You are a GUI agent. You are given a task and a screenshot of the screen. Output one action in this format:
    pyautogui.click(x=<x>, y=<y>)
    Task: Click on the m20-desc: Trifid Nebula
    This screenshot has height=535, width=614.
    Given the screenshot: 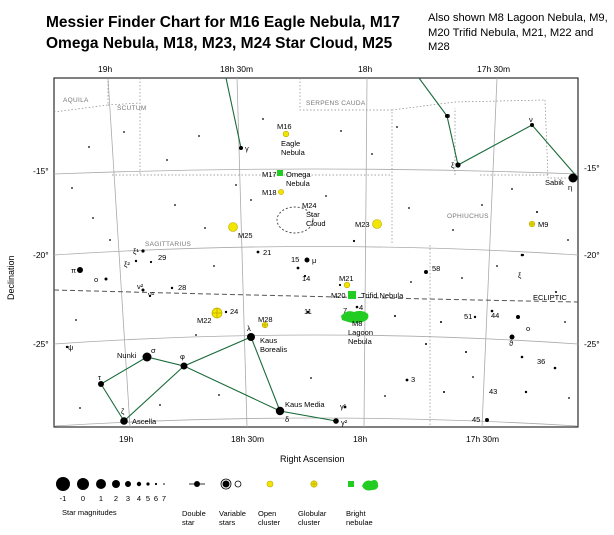 What is the action you would take?
    pyautogui.click(x=382, y=295)
    